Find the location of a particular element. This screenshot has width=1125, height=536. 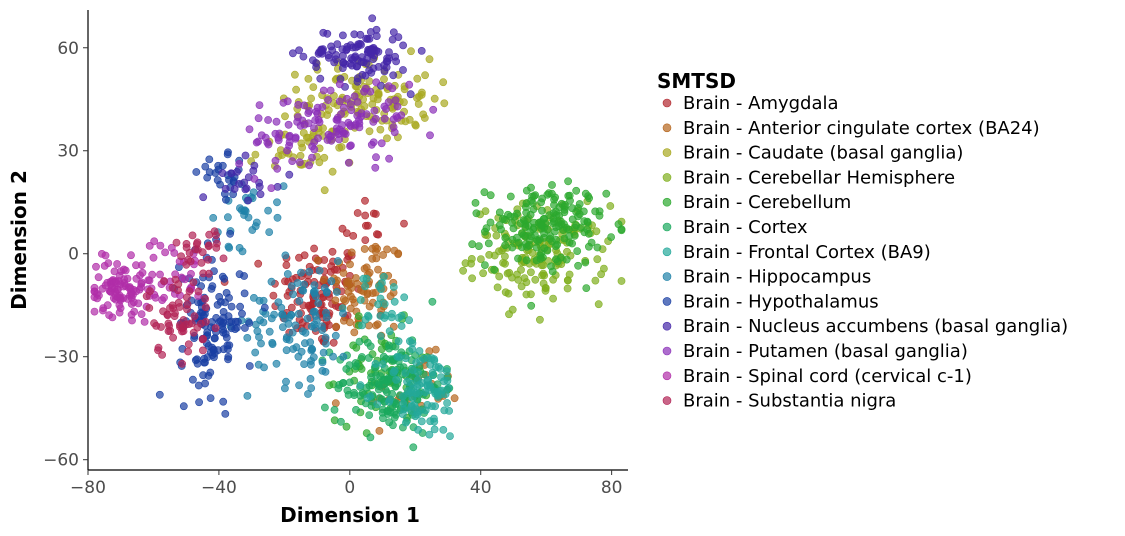

y-tick-label: 0 is located at coordinates (73, 255).